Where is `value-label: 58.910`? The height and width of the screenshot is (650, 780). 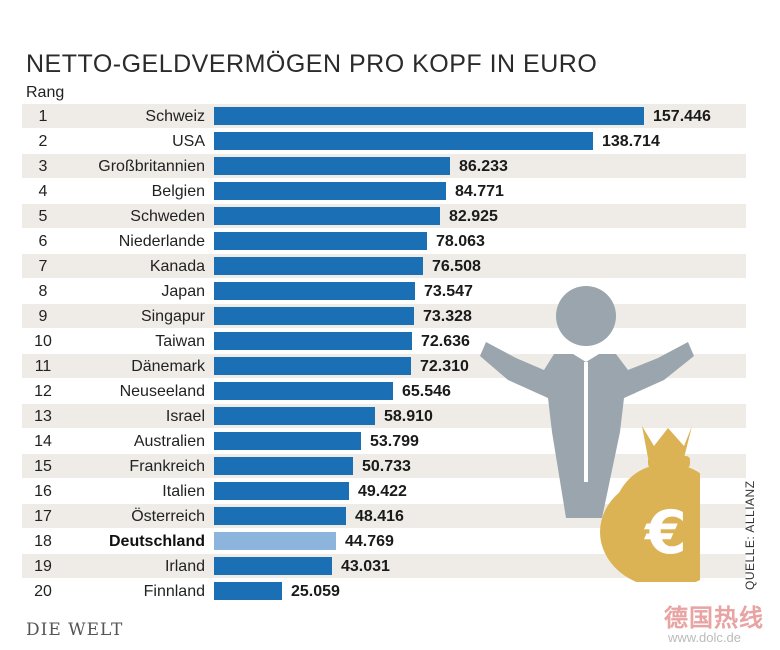 value-label: 58.910 is located at coordinates (408, 416).